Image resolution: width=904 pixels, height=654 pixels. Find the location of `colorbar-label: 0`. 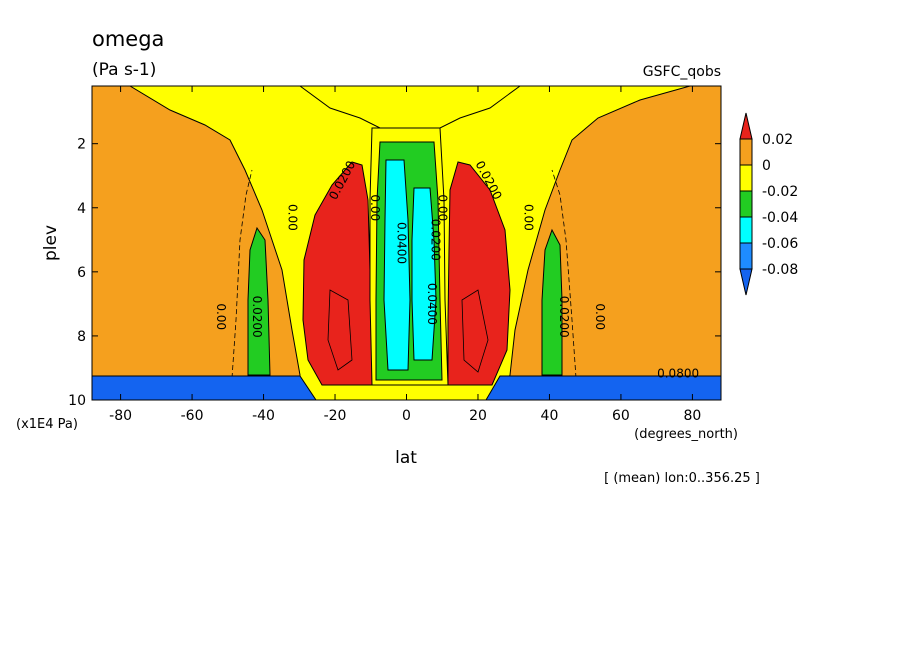

colorbar-label: 0 is located at coordinates (766, 166).